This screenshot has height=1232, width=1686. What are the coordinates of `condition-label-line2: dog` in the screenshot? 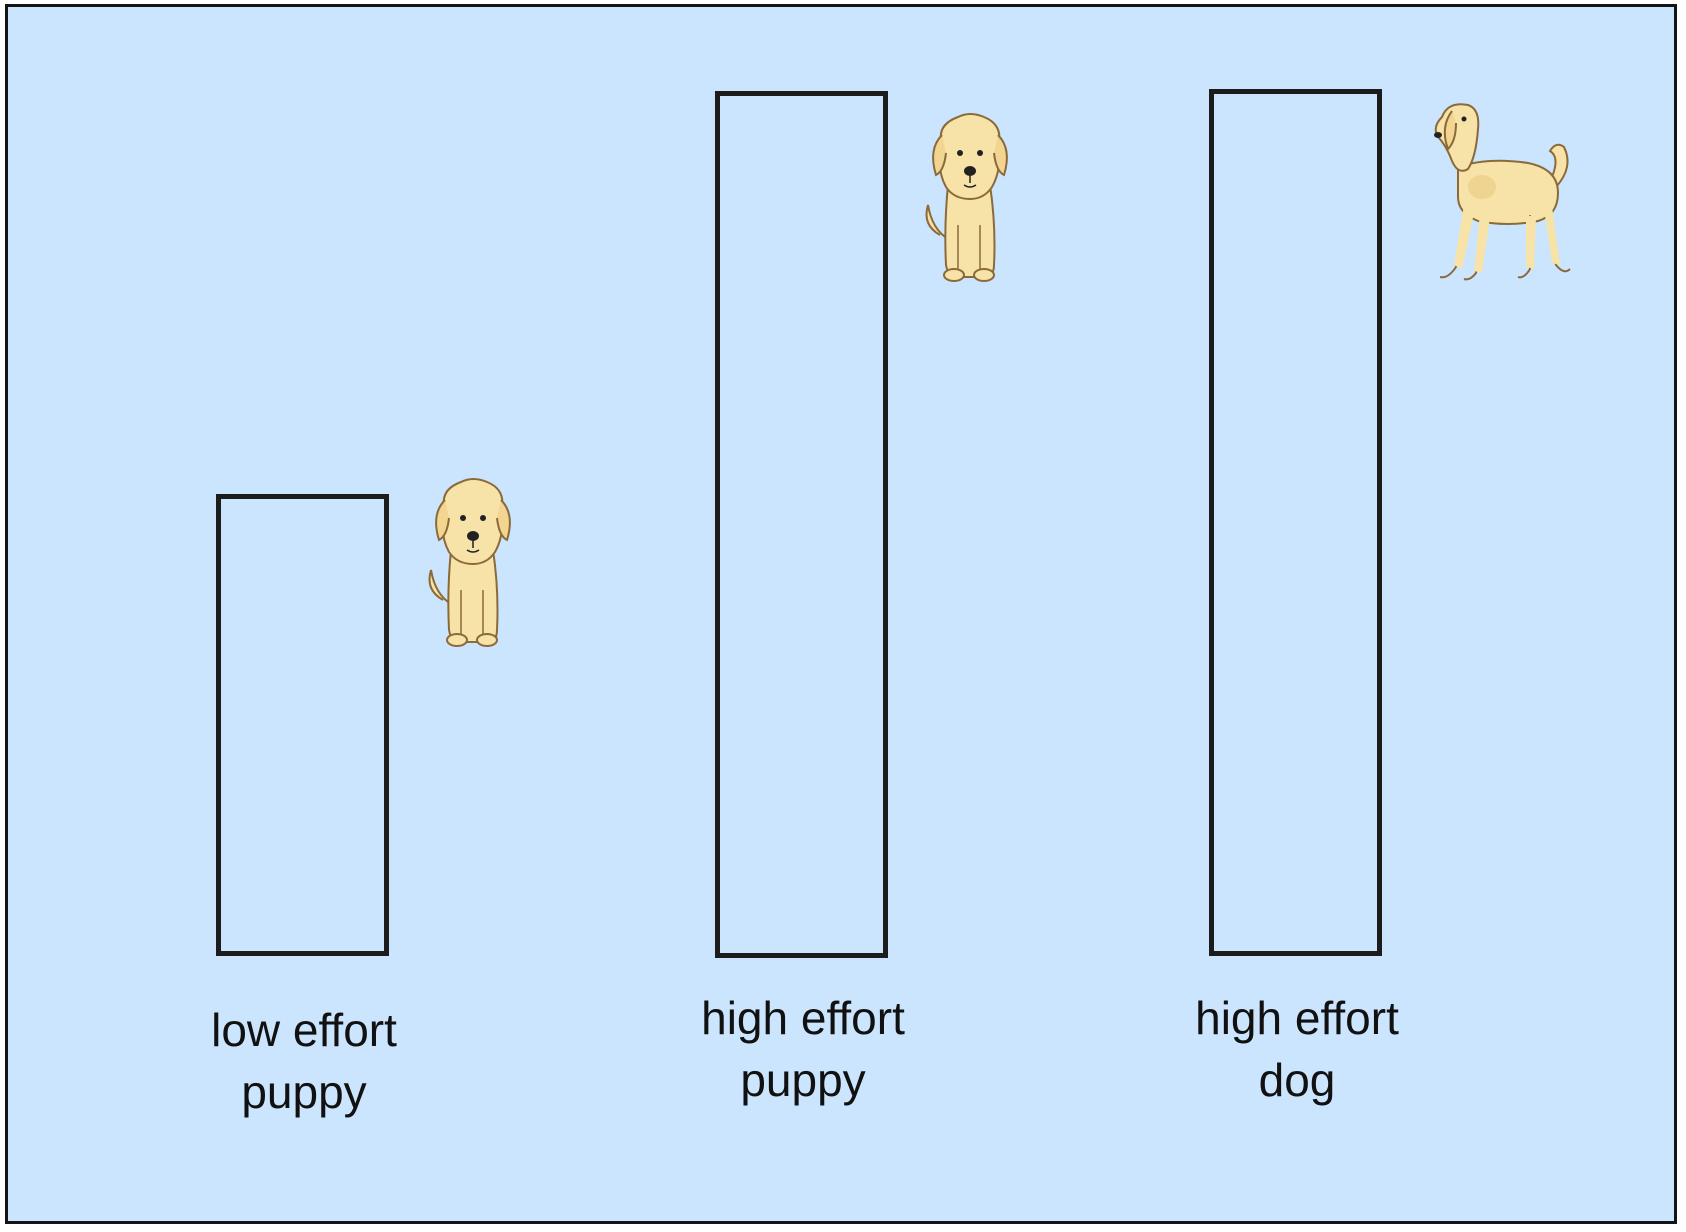 It's located at (1297, 1080).